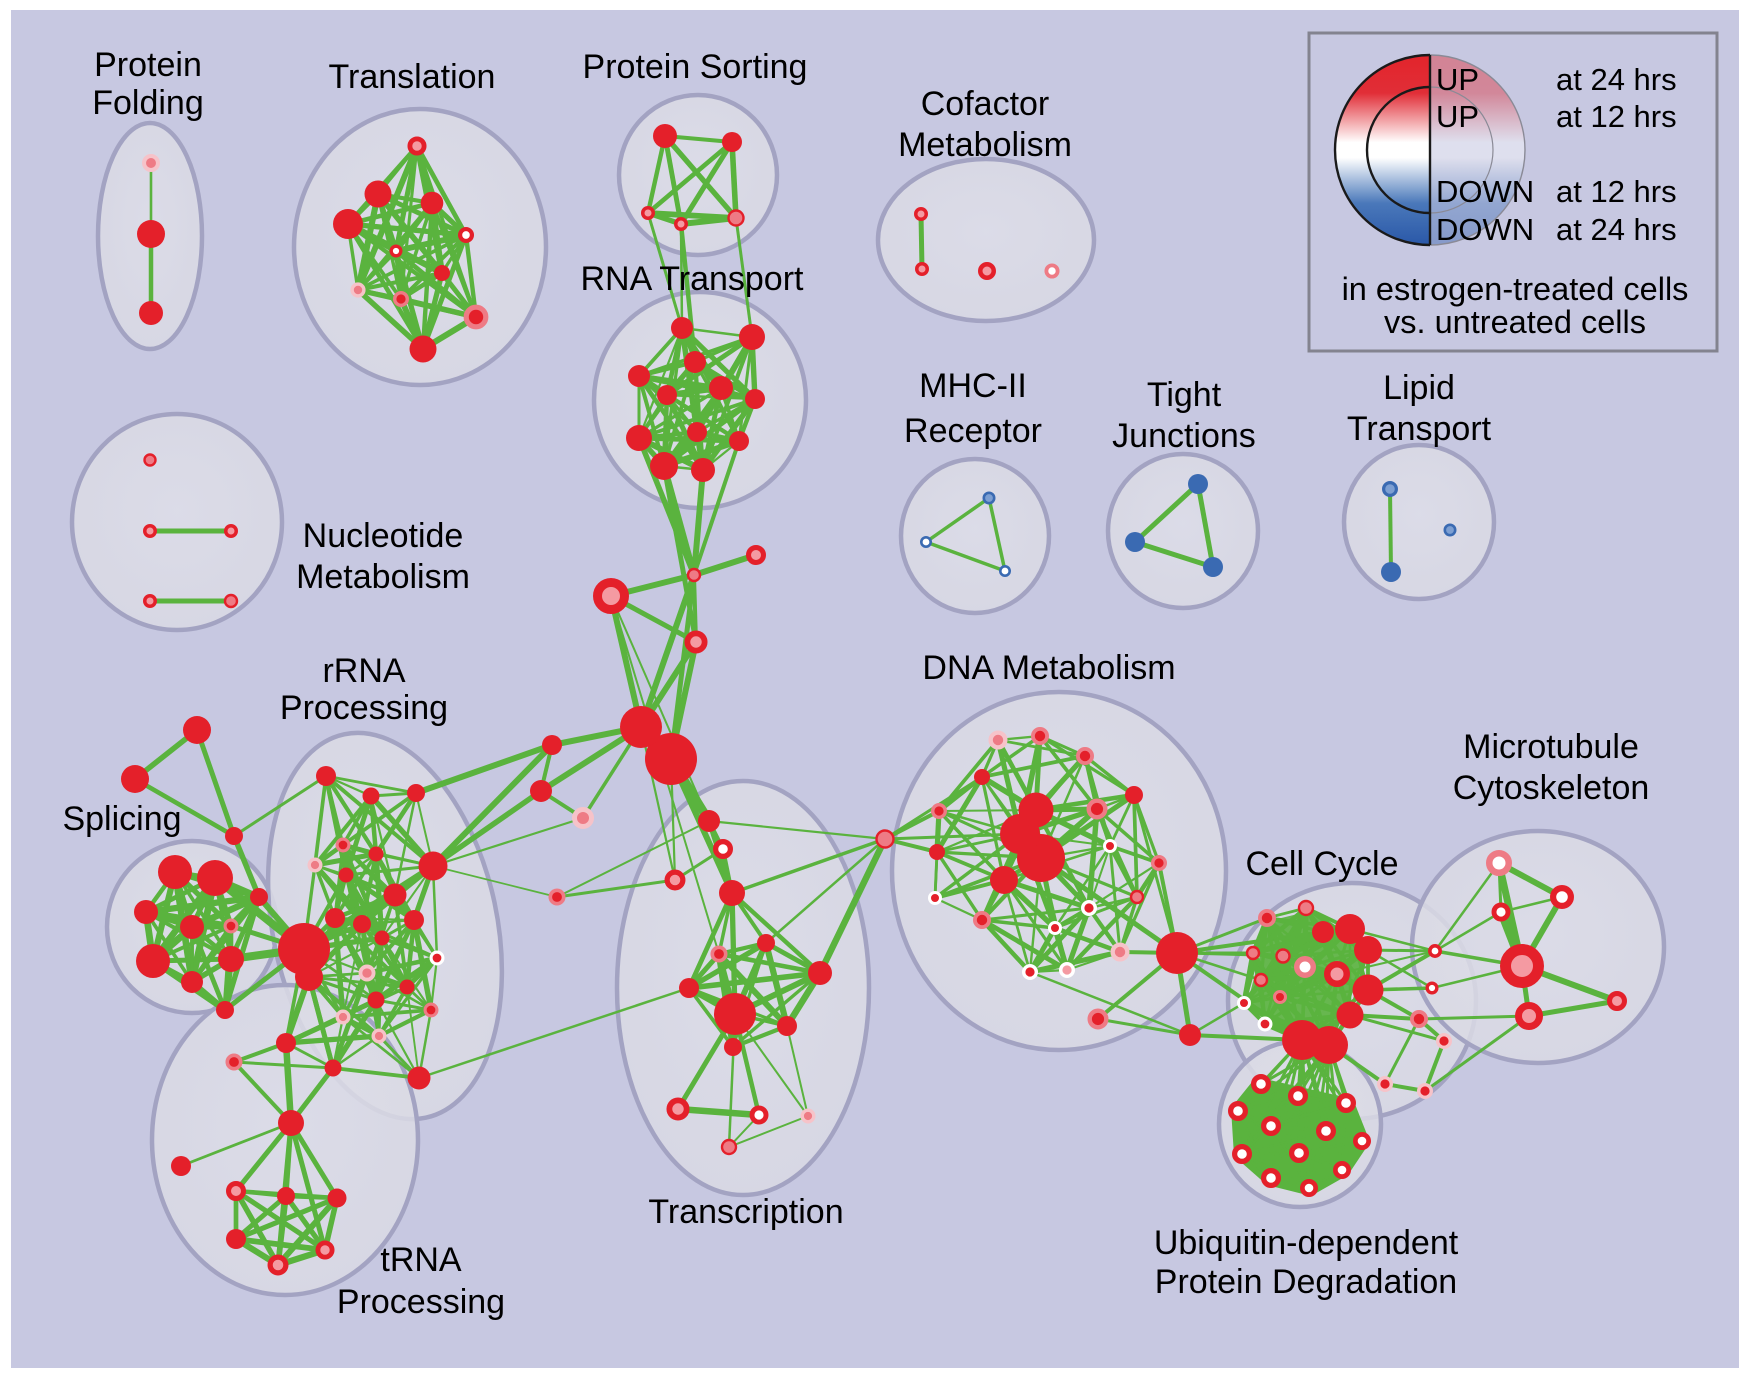 The image size is (1750, 1376). Describe the element at coordinates (412, 77) in the screenshot. I see `svg-text: Translation` at that location.